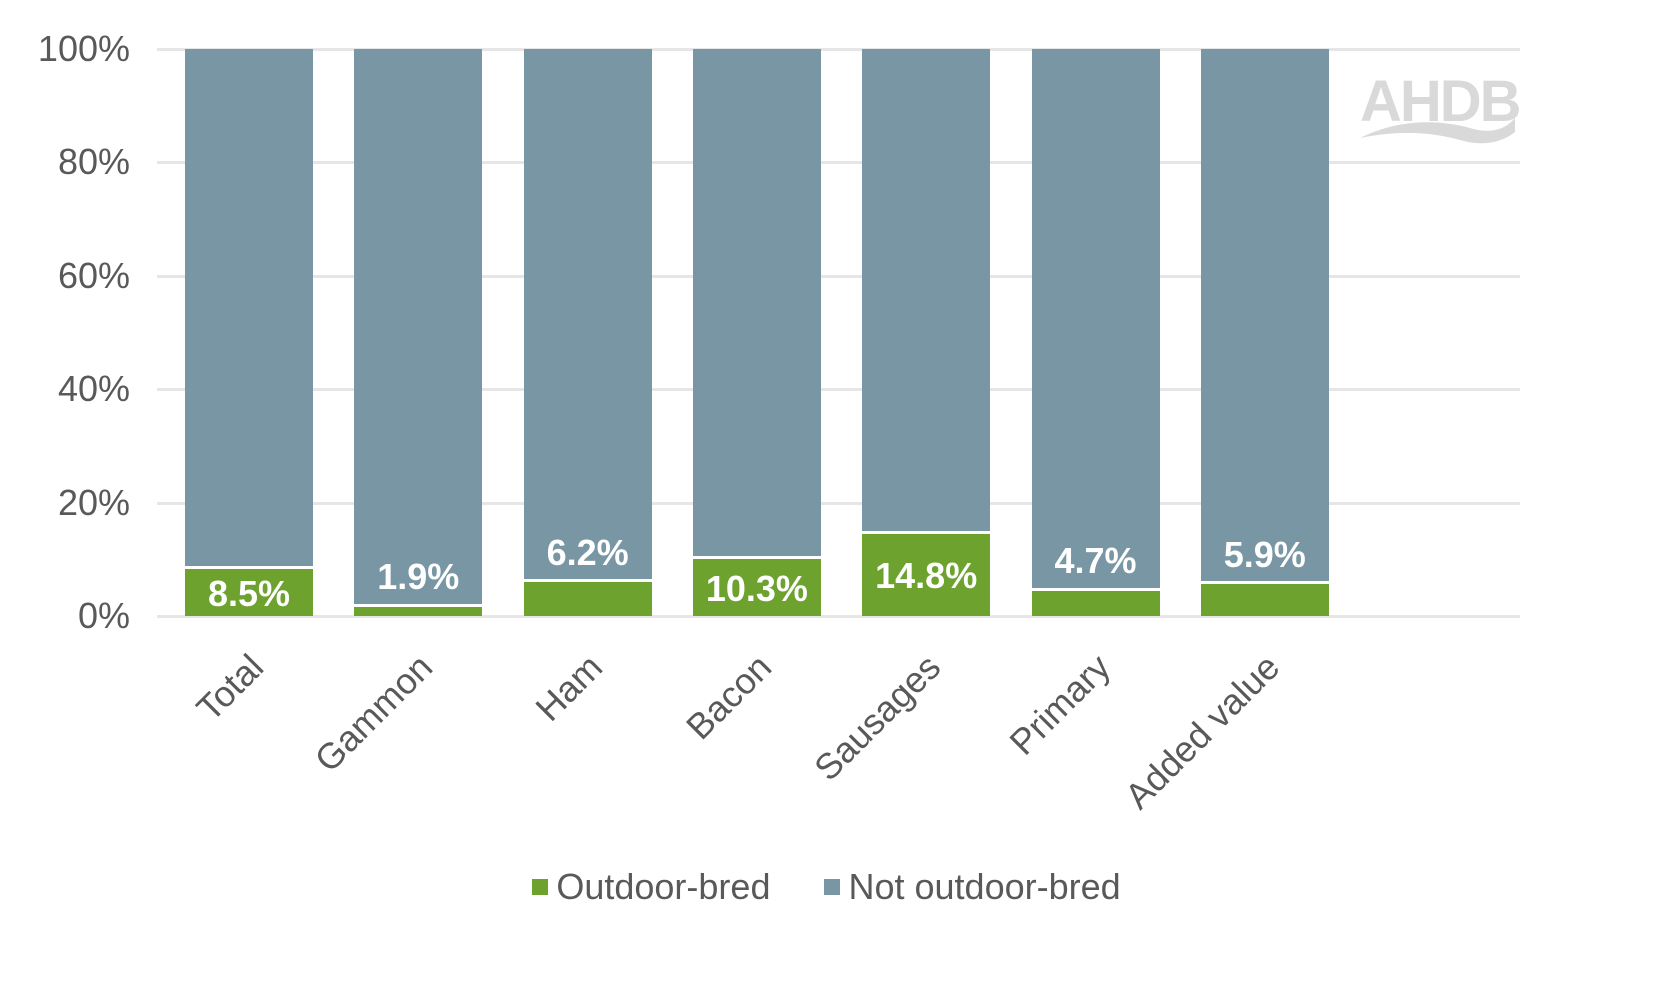 The width and height of the screenshot is (1653, 1001). Describe the element at coordinates (1437, 131) in the screenshot. I see `logo-wave-icon` at that location.